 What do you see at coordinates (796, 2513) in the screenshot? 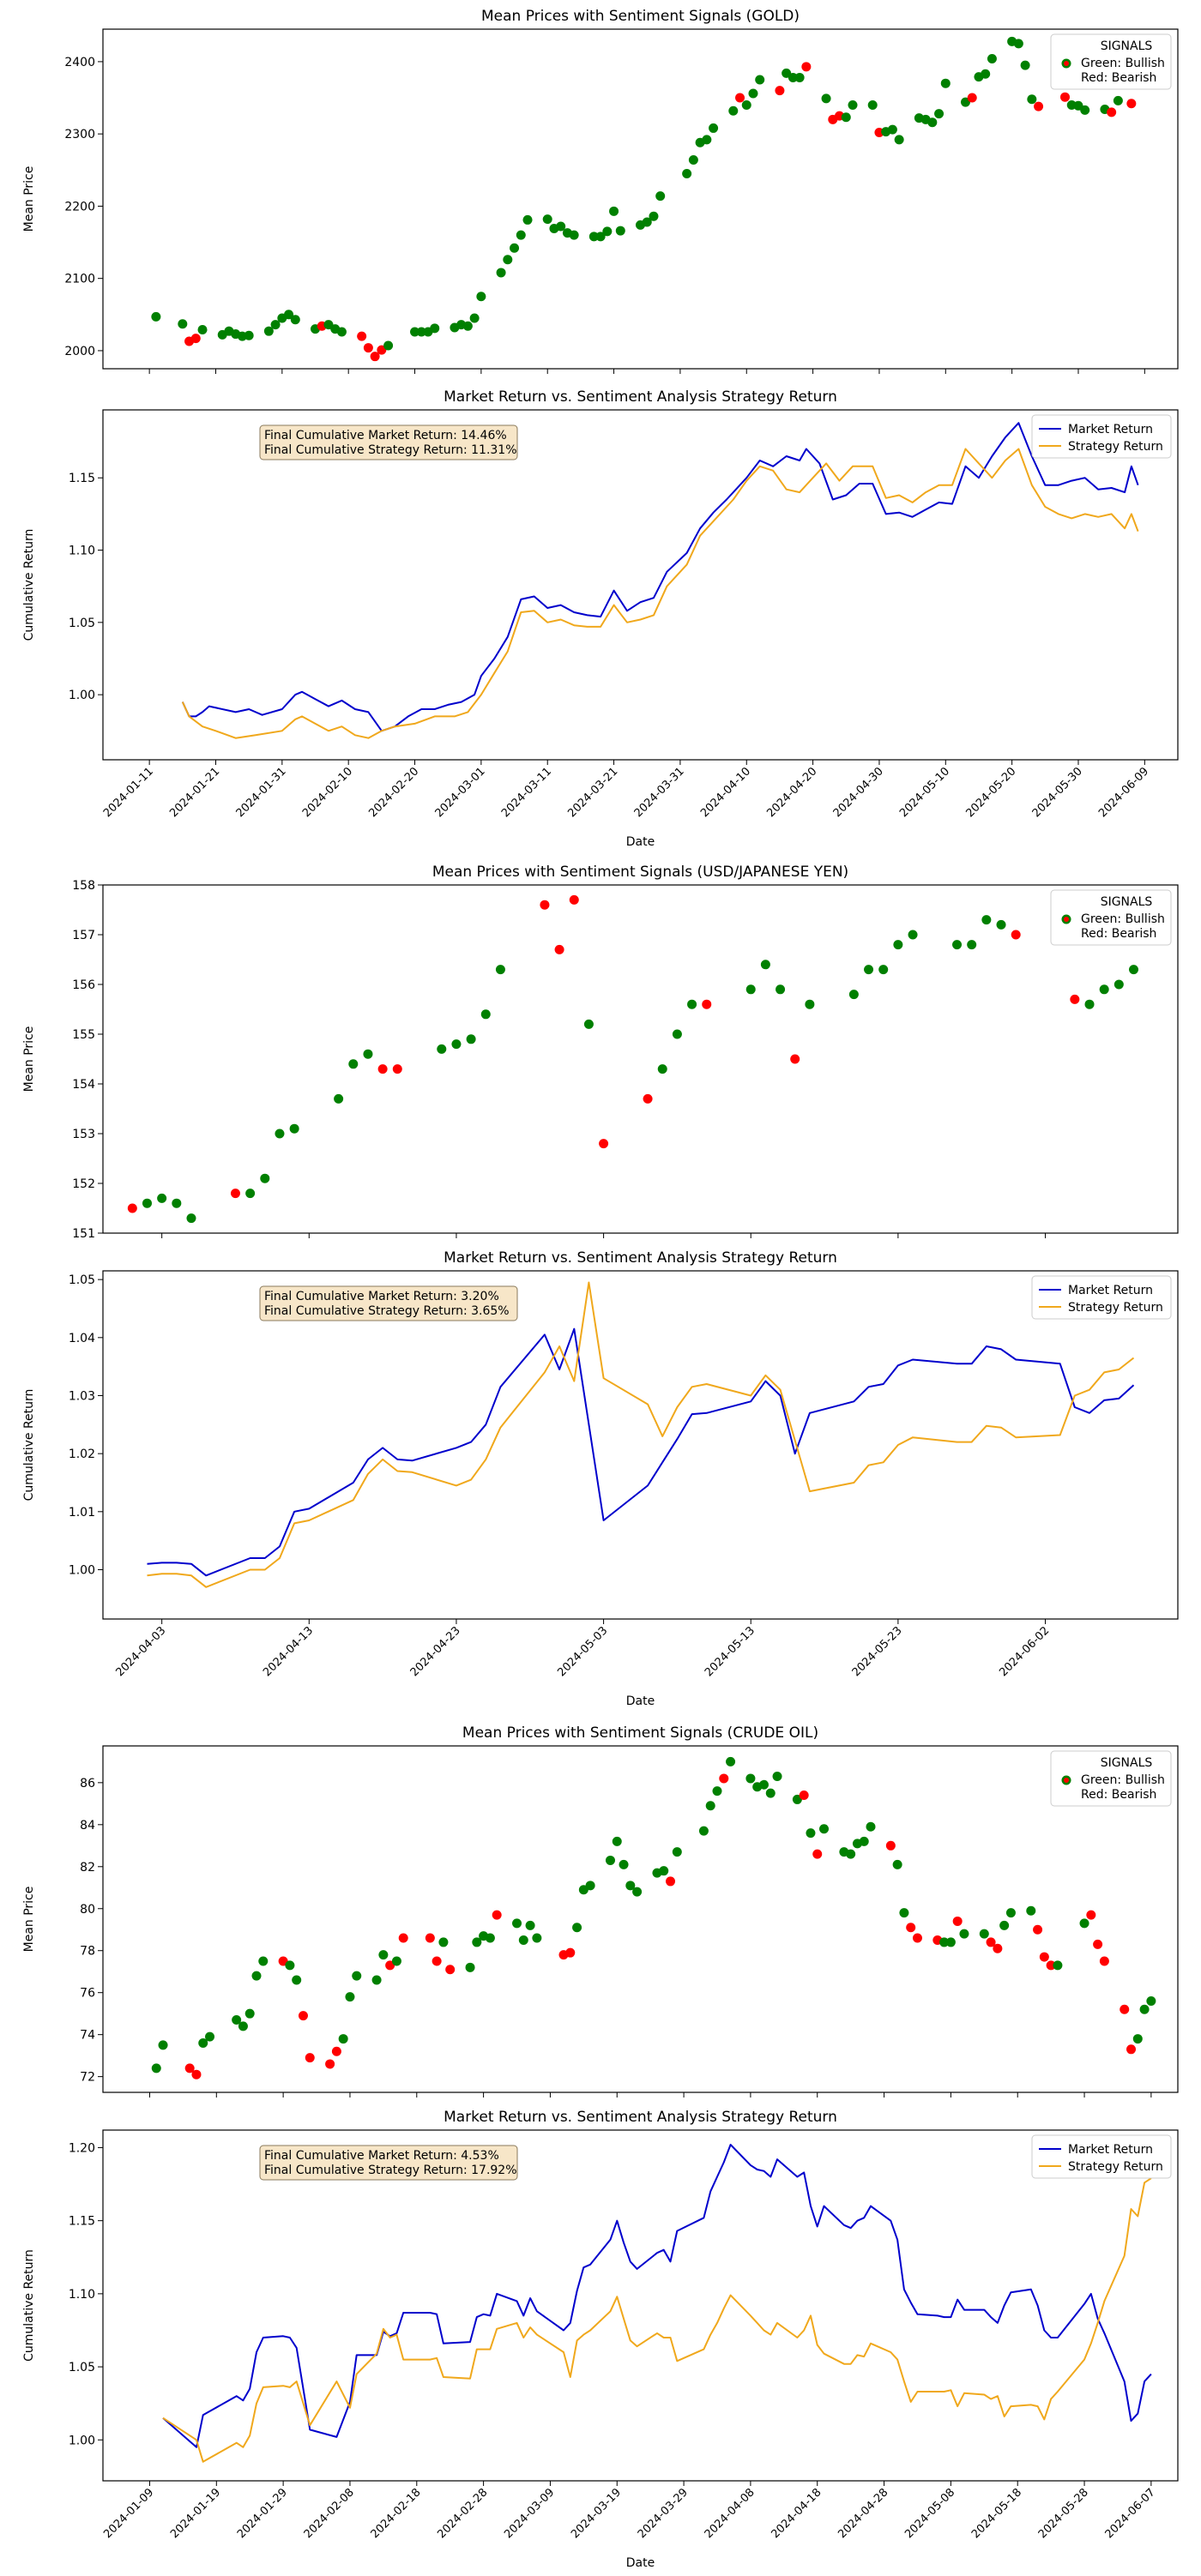
I see `x-tick-label: 2024-04-18` at bounding box center [796, 2513].